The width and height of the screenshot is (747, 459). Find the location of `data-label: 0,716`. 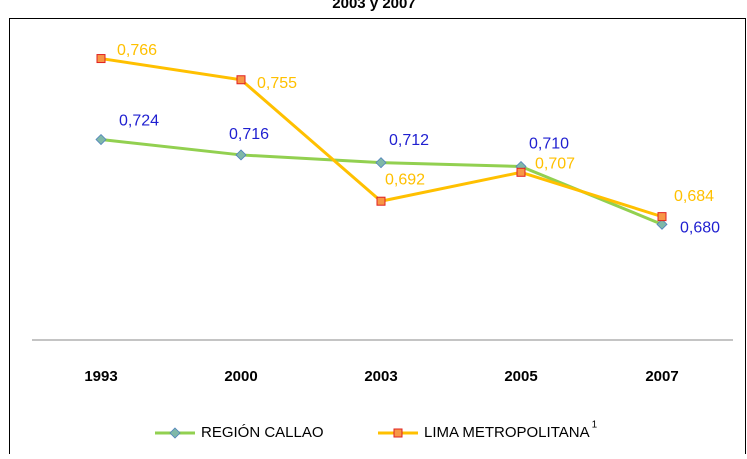

data-label: 0,716 is located at coordinates (249, 134).